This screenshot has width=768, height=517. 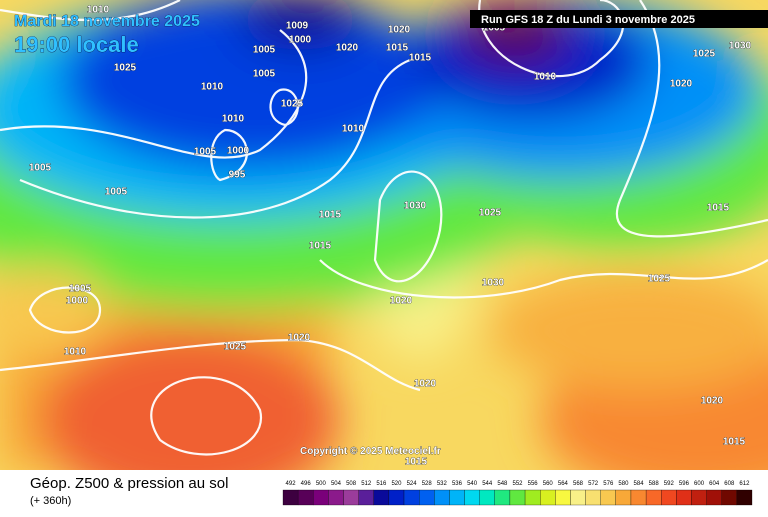 I want to click on legend-label: 536, so click(x=457, y=484).